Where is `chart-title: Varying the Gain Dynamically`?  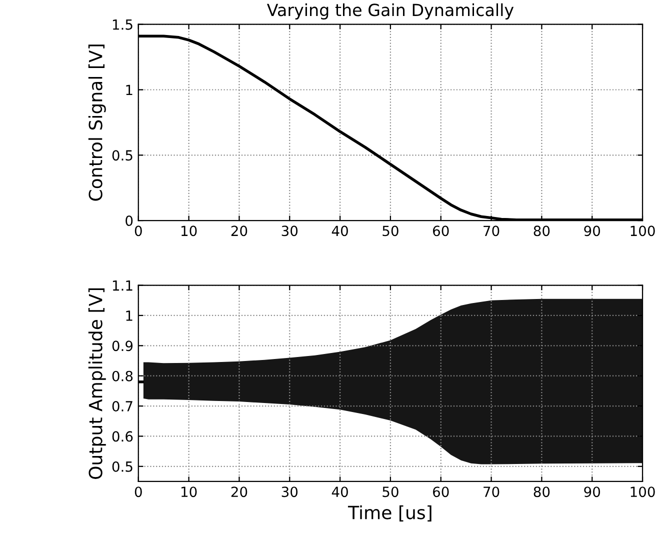
chart-title: Varying the Gain Dynamically is located at coordinates (390, 11).